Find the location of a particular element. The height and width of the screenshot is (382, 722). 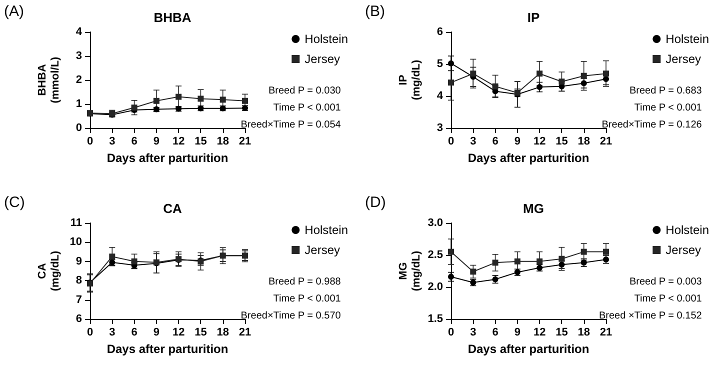

text: (D) is located at coordinates (375, 202).